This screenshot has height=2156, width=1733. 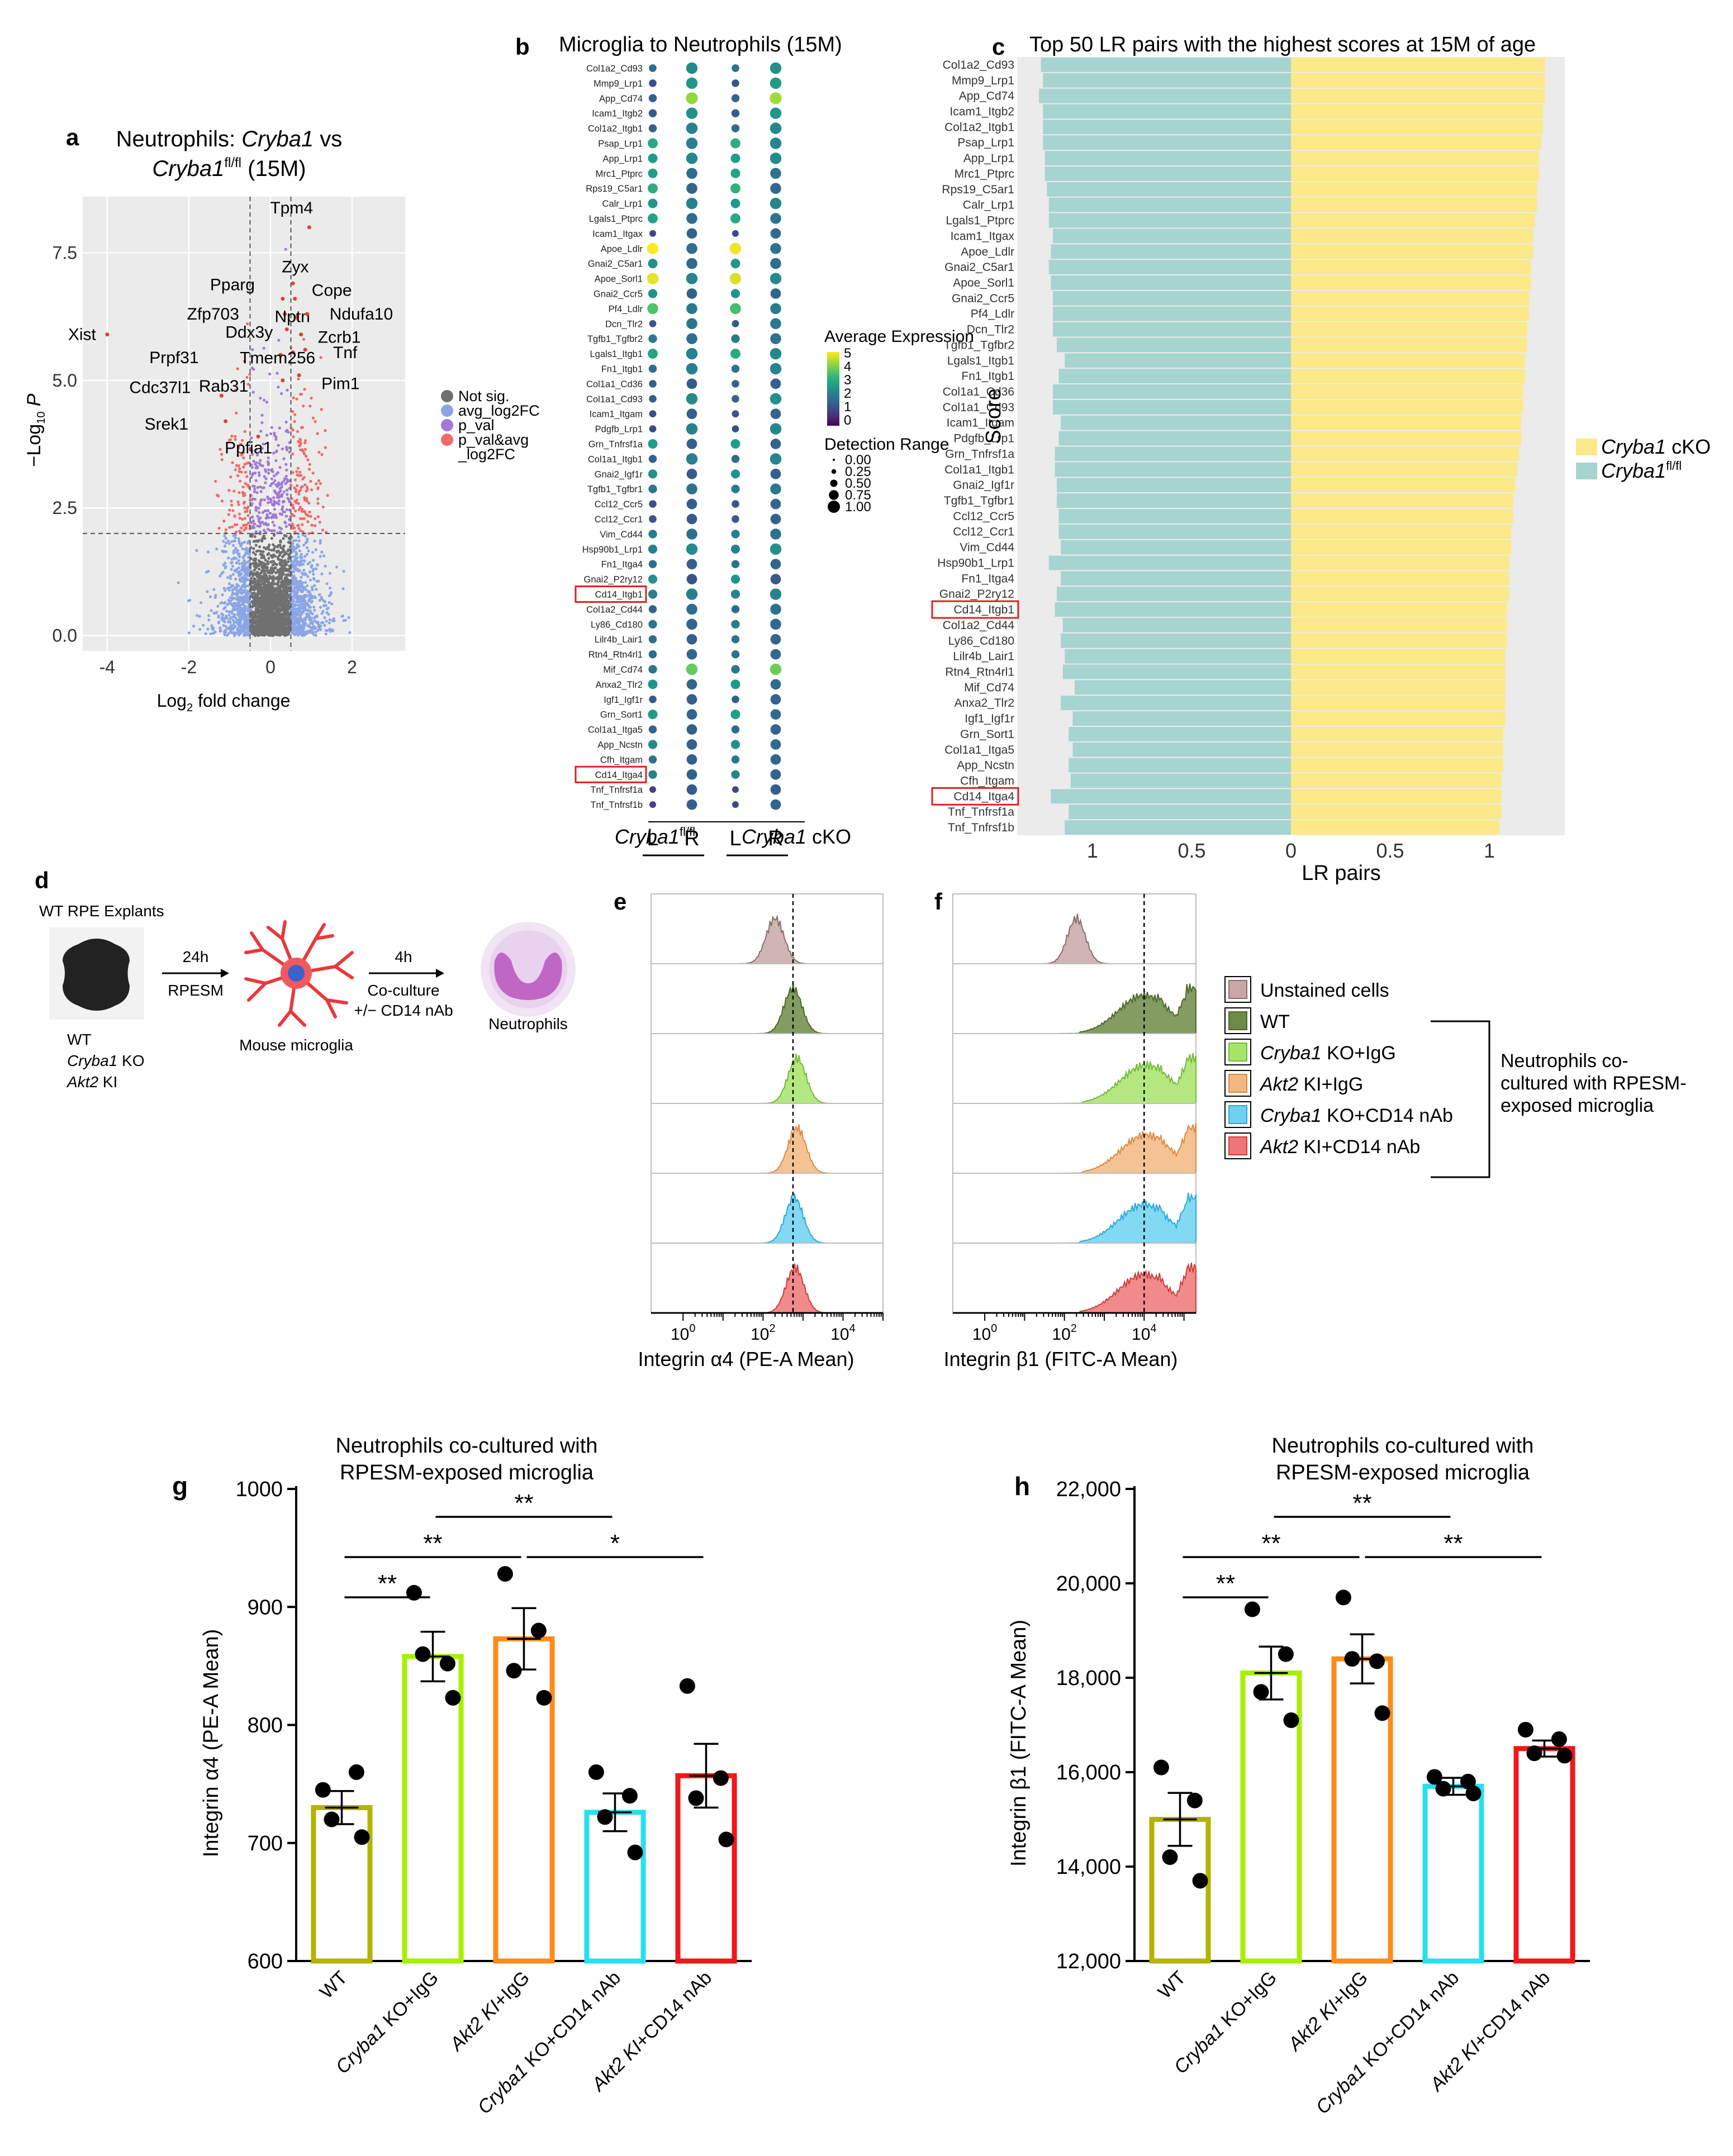 I want to click on dotplot-size-legend-dot, so click(x=834, y=507).